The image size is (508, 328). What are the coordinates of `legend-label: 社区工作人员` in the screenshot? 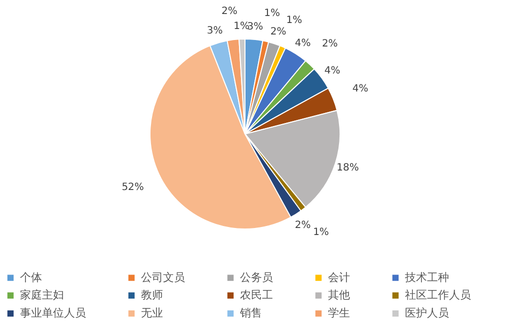 It's located at (438, 295).